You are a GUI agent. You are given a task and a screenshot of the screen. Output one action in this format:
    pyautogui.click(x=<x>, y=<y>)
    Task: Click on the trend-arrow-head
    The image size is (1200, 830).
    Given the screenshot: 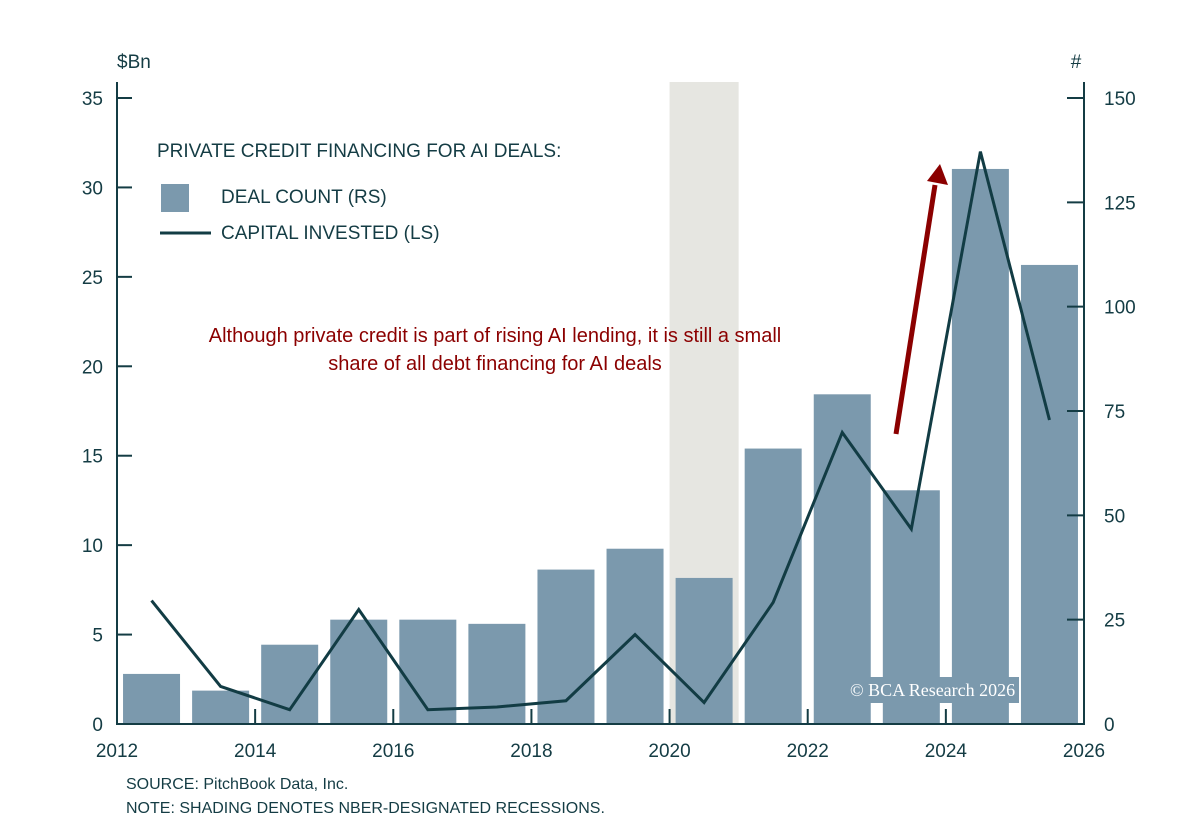 What is the action you would take?
    pyautogui.click(x=937, y=174)
    